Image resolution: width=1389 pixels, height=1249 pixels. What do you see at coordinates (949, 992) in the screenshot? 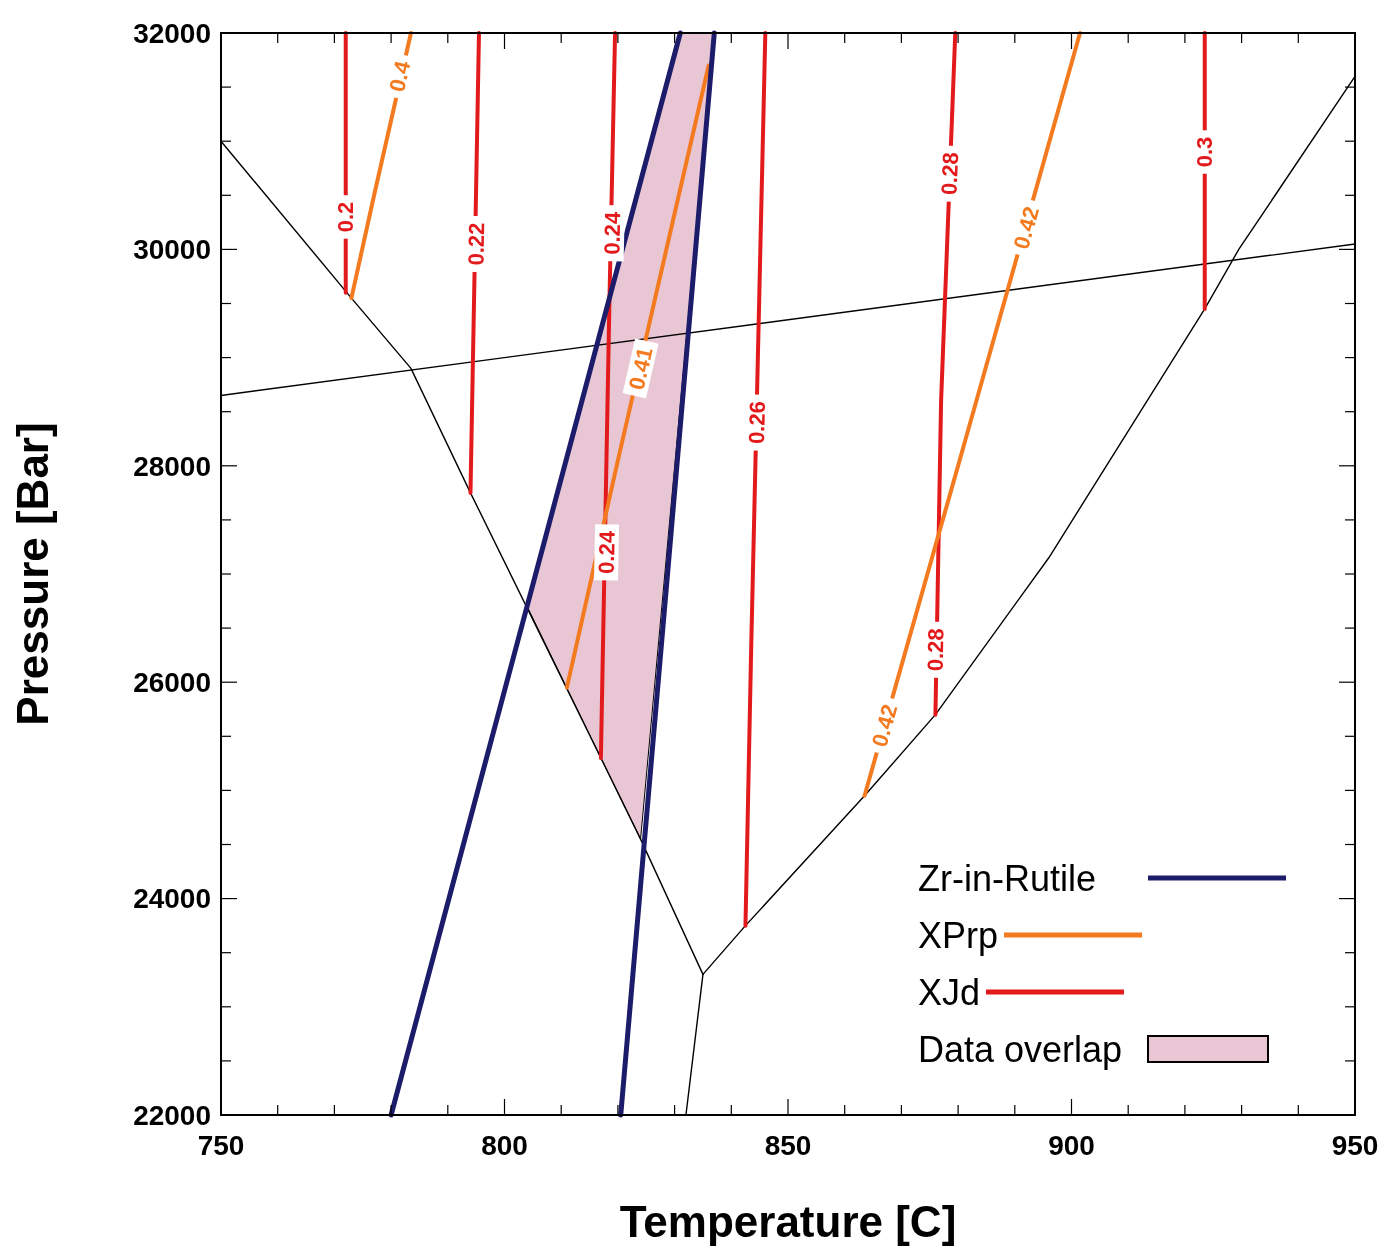
I see `legend-label: XJd` at bounding box center [949, 992].